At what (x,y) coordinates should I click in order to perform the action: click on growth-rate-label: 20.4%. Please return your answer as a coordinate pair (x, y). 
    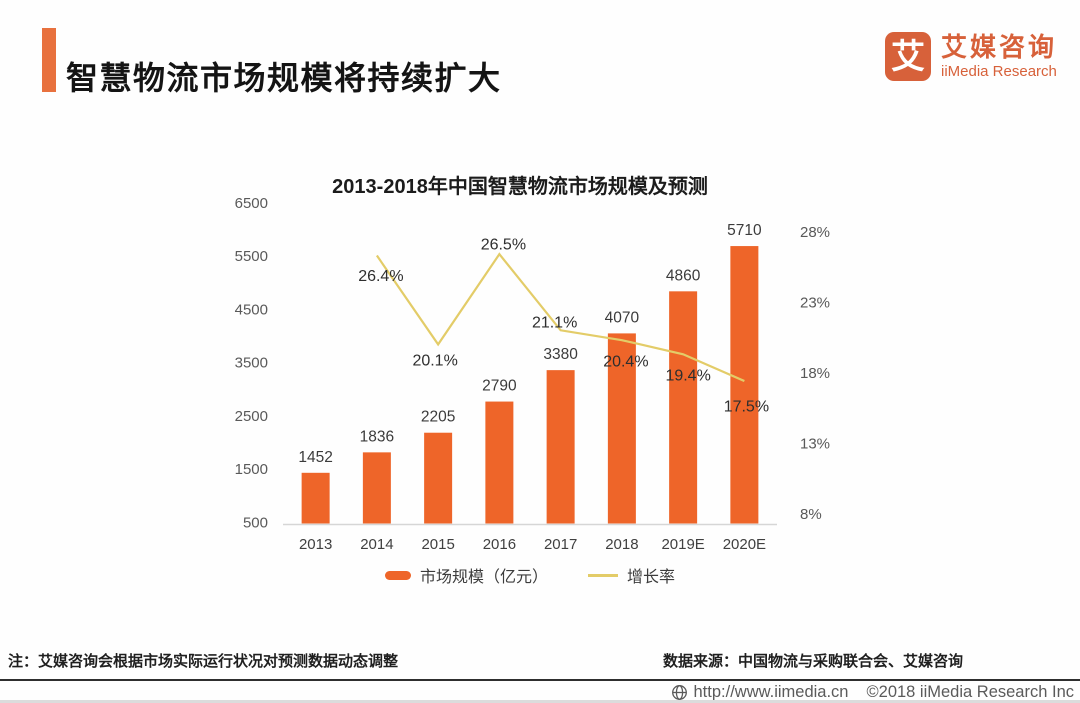
    Looking at the image, I should click on (625, 361).